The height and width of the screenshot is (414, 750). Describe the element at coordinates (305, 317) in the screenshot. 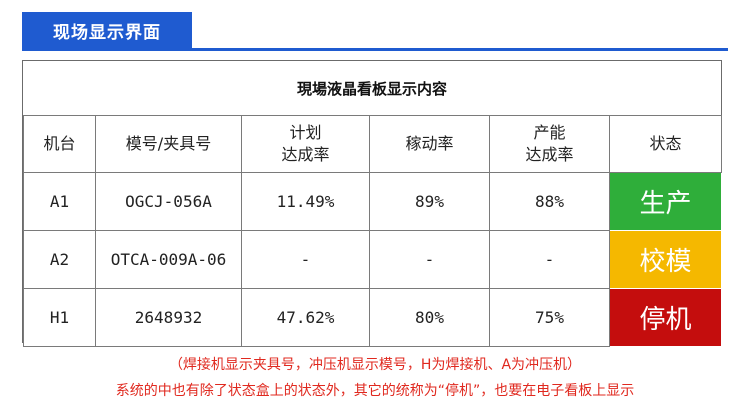

I see `cell-plan-rate: 47.62%` at that location.